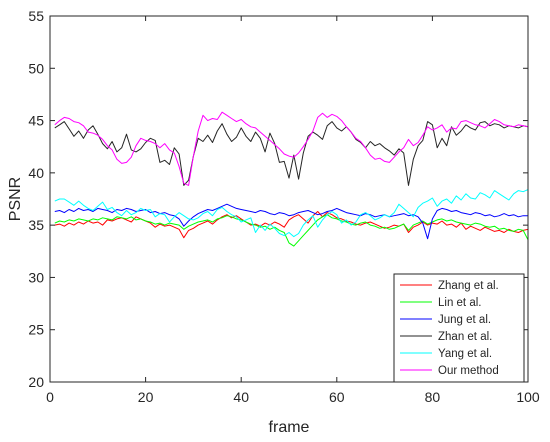 This screenshot has width=550, height=442. Describe the element at coordinates (465, 354) in the screenshot. I see `legend-label: Yang et al.` at that location.